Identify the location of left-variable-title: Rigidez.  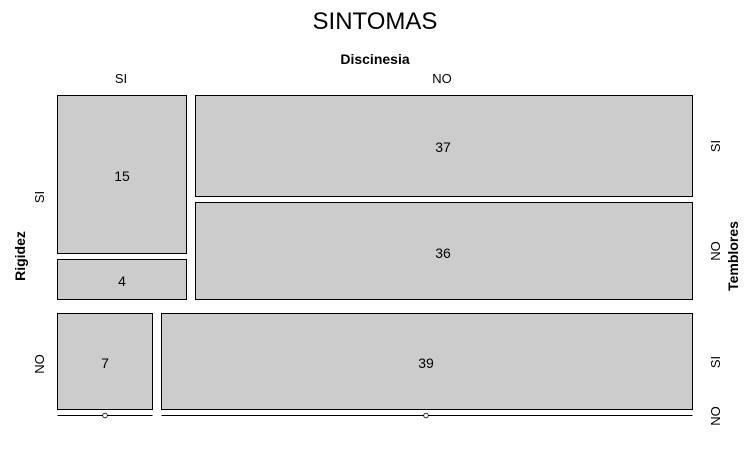
(20, 256).